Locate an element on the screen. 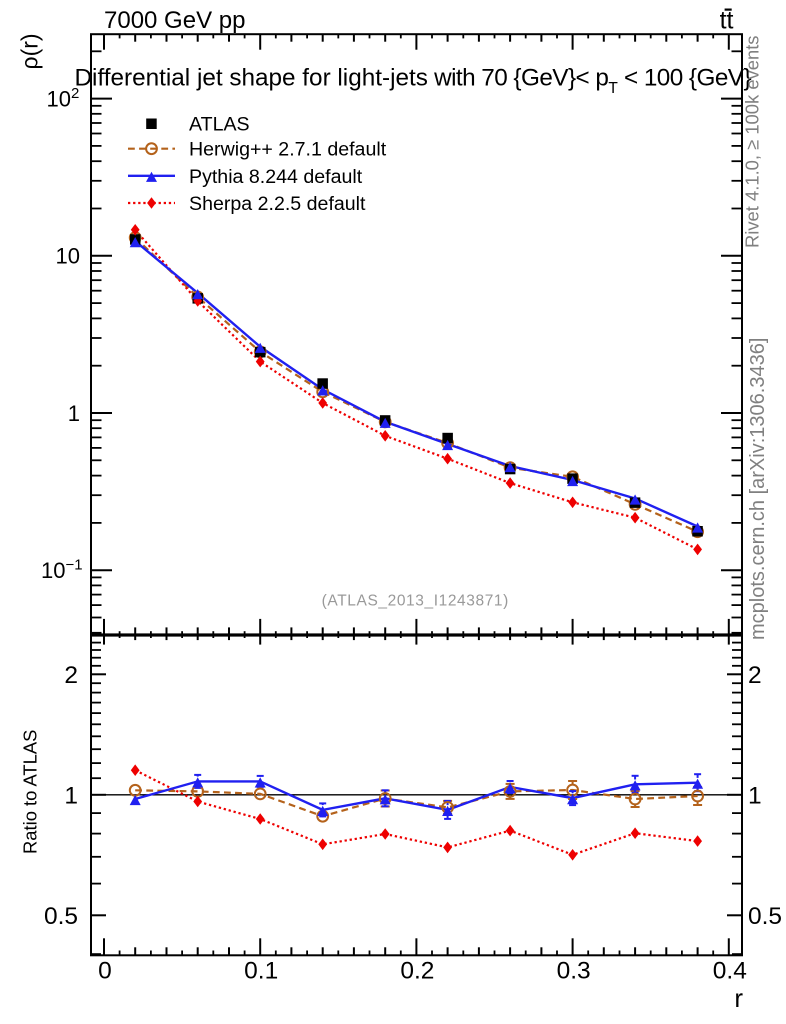  svg-text: ρ(r) is located at coordinates (30, 51).